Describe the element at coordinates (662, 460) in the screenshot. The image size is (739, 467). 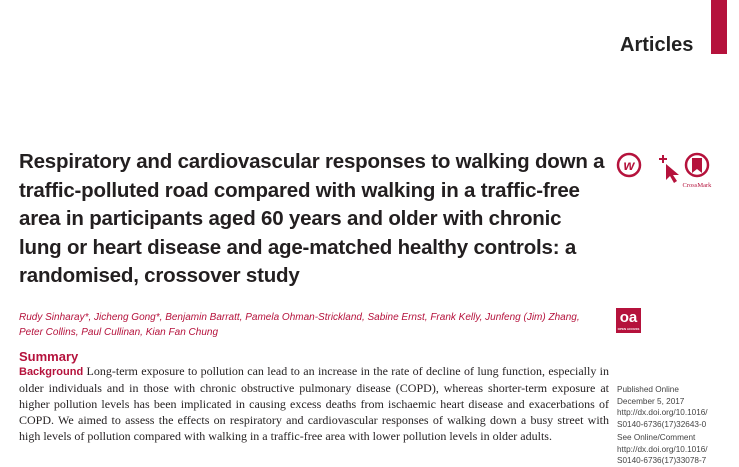
I see `doi-link-2b: S0140-6736(17)33078-7` at that location.